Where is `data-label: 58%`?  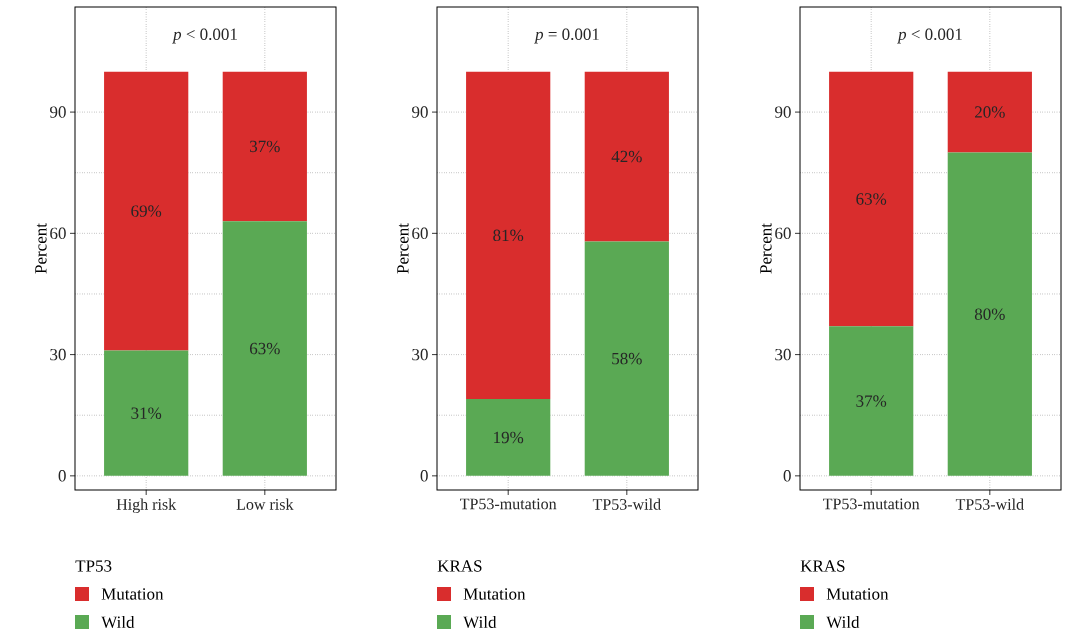
data-label: 58% is located at coordinates (627, 358).